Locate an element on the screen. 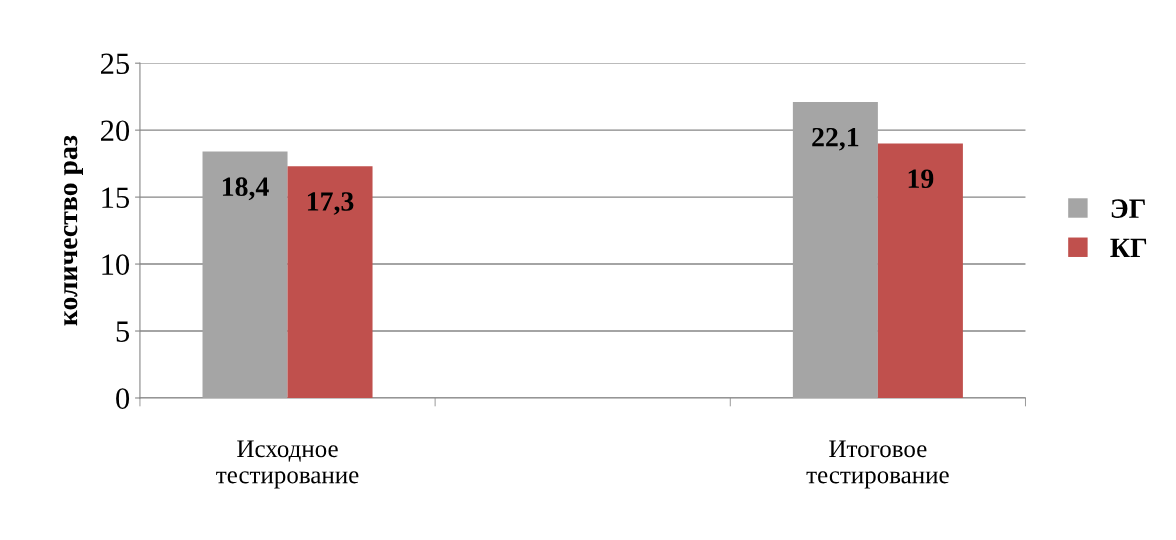 Image resolution: width=1176 pixels, height=540 pixels. y-tick-label: 15 is located at coordinates (116, 197).